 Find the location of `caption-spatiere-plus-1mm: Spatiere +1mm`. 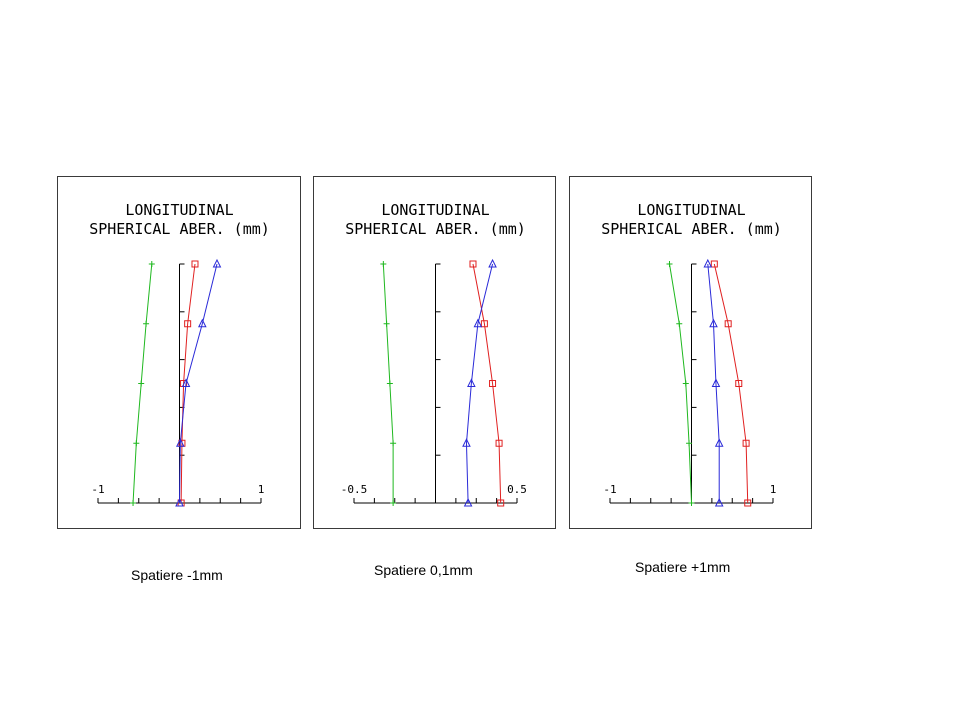

caption-spatiere-plus-1mm: Spatiere +1mm is located at coordinates (683, 567).